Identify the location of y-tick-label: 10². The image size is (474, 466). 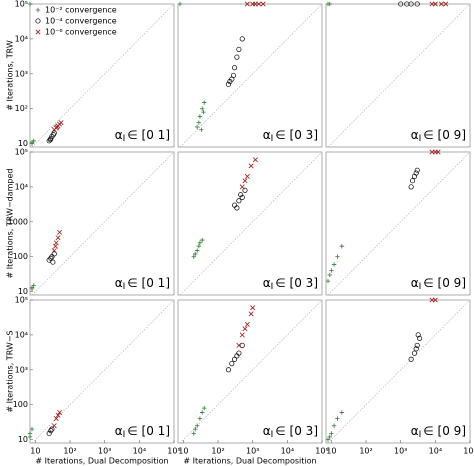
(21, 108).